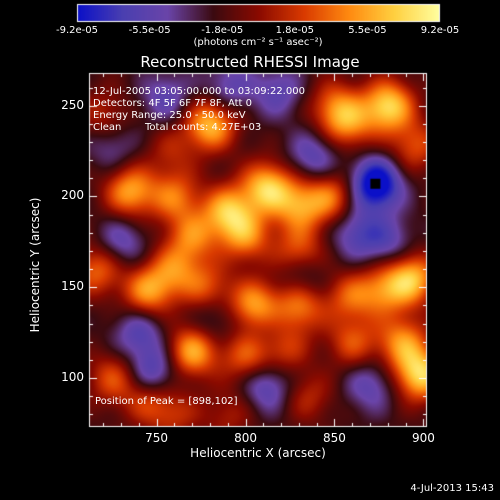 Image resolution: width=500 pixels, height=500 pixels. What do you see at coordinates (35, 265) in the screenshot?
I see `y-axis-label: Heliocentric Y (arcsec)` at bounding box center [35, 265].